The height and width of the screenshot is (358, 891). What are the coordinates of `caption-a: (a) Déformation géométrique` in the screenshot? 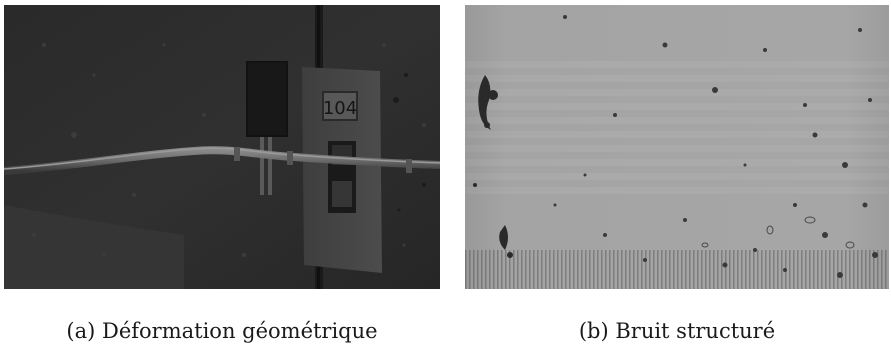 It's located at (222, 331).